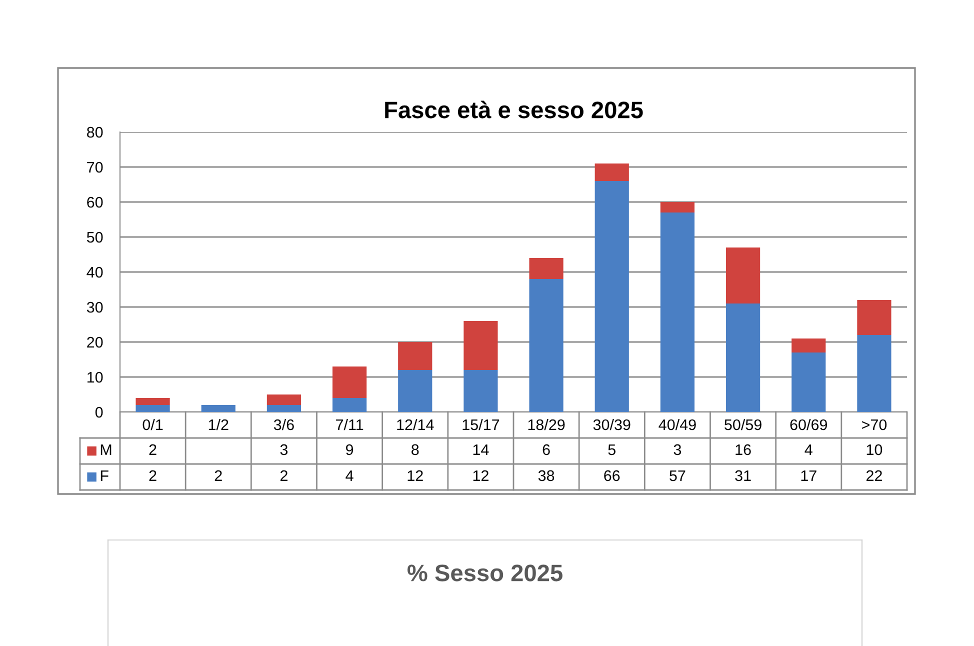 Image resolution: width=974 pixels, height=646 pixels. Describe the element at coordinates (874, 424) in the screenshot. I see `x-tick-label: >70` at that location.